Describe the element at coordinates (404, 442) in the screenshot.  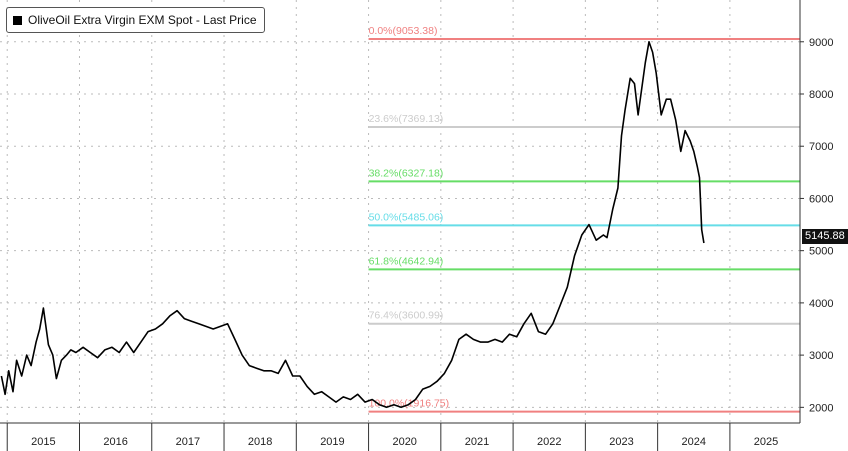
I see `x-tick-label: 2020` at that location.